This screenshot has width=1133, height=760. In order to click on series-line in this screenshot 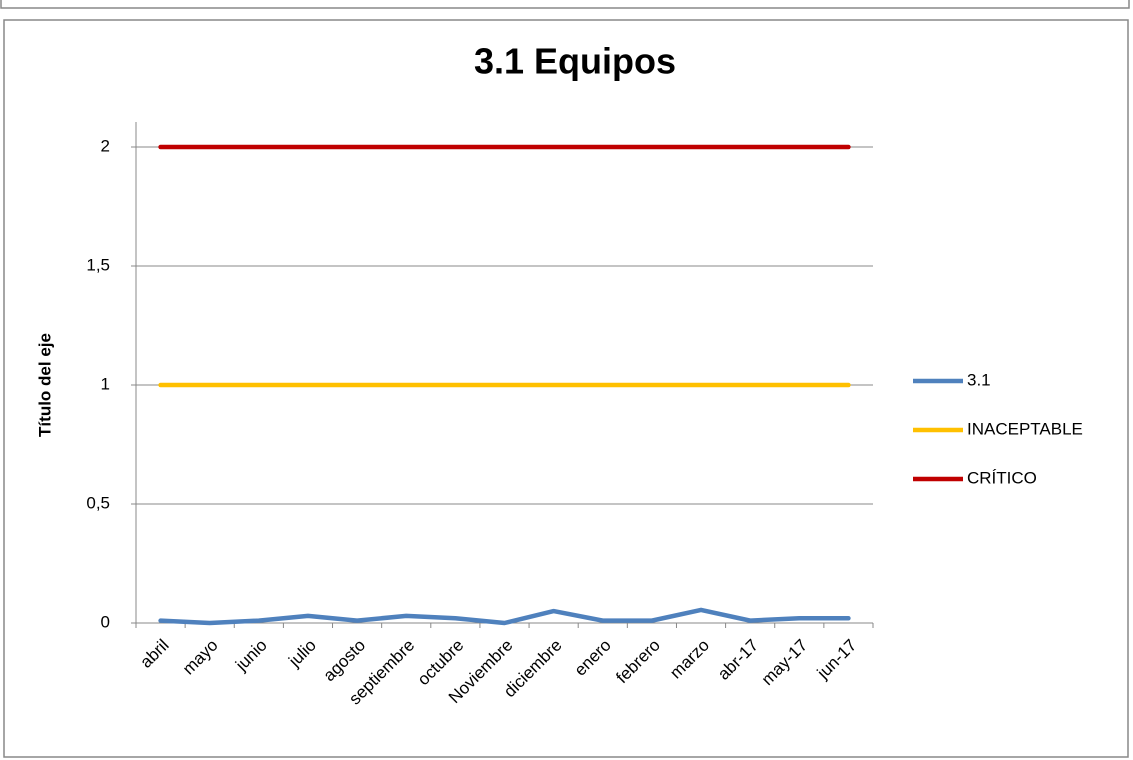, I will do `click(504, 616)`.